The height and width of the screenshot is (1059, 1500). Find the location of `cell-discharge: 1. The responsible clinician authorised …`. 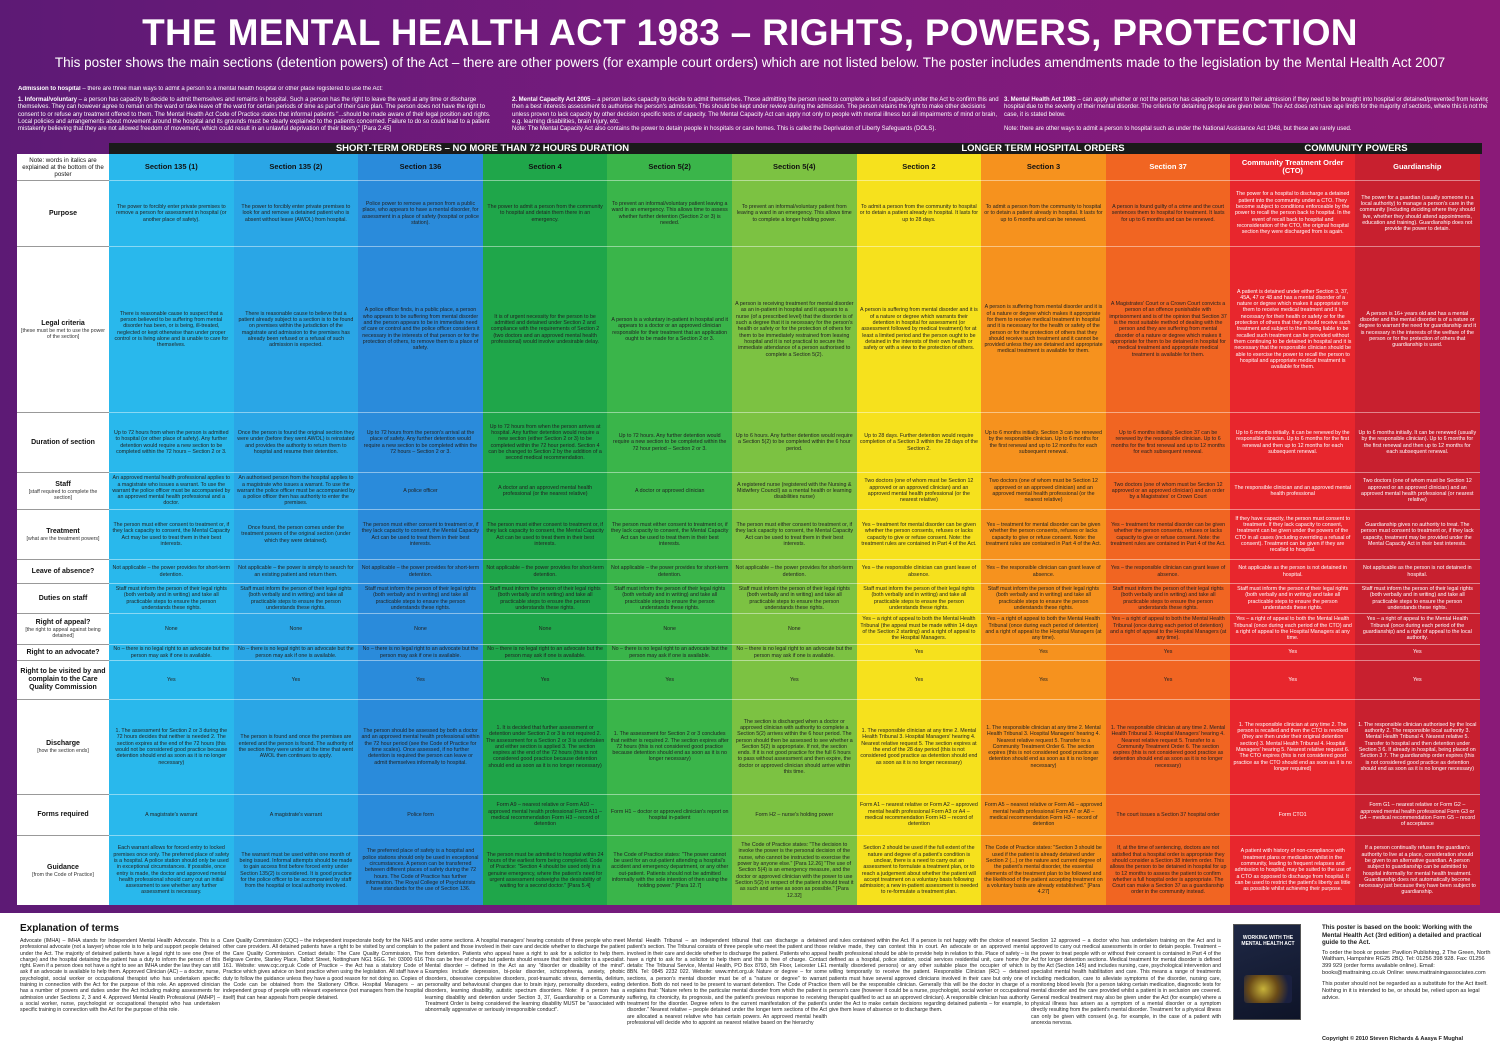

cell-discharge: 1. The responsible clinician authorised … is located at coordinates (1417, 746).